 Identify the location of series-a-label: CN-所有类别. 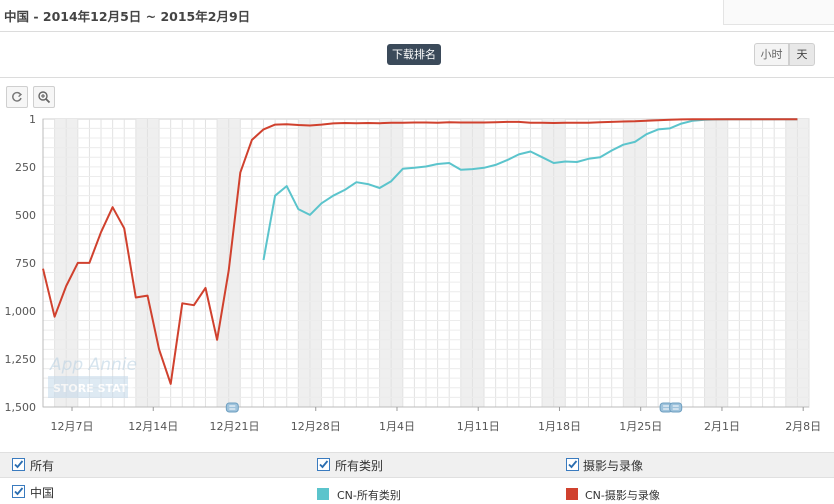
(369, 495).